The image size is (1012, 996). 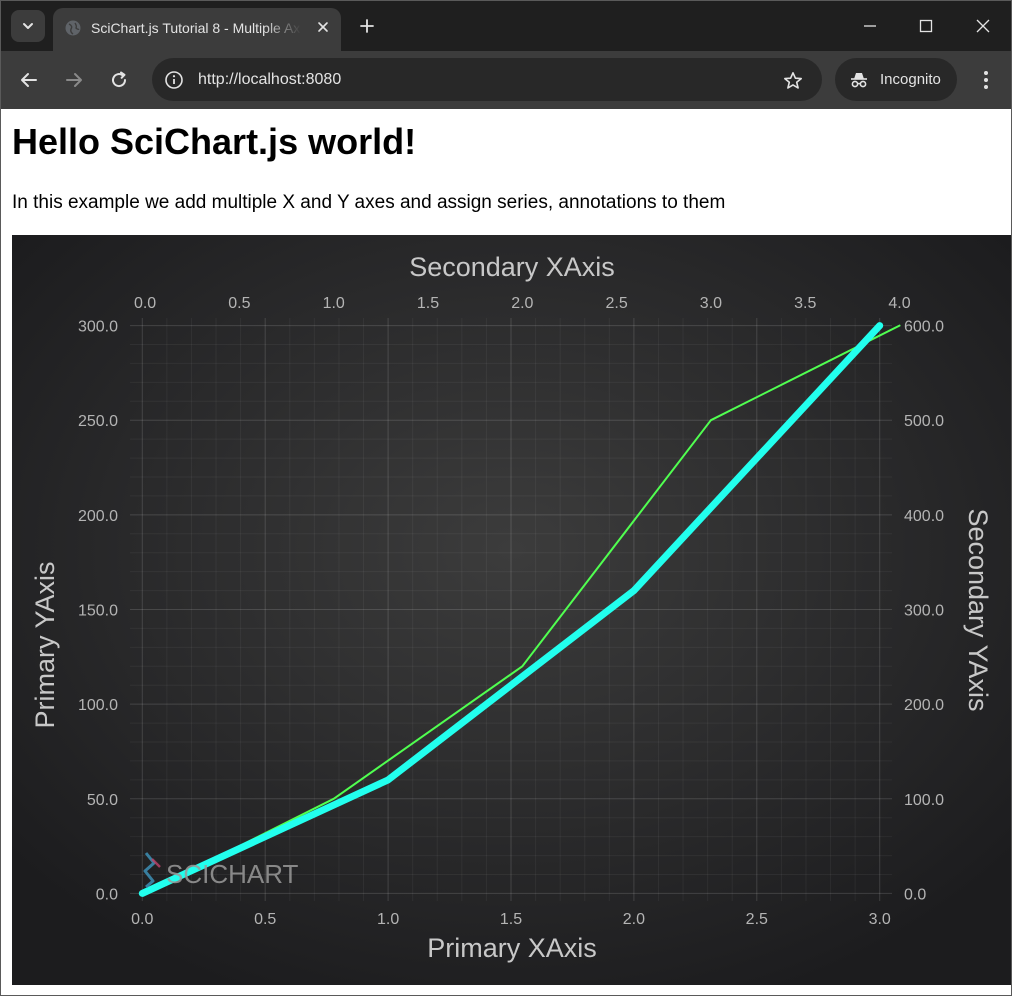 I want to click on globe-icon, so click(x=73, y=28).